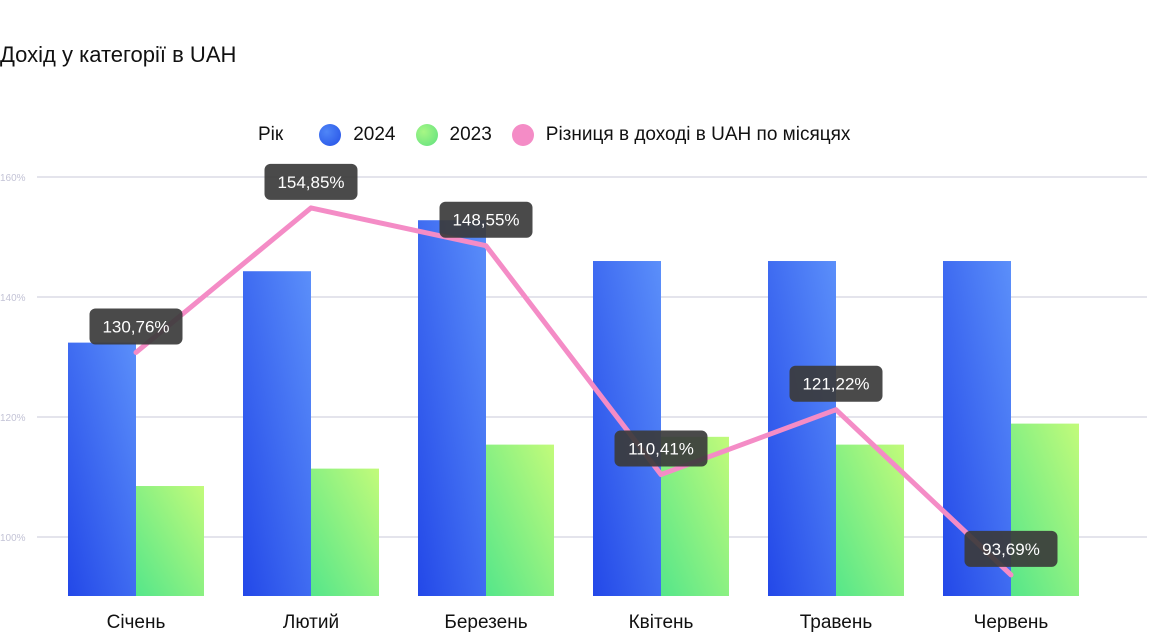 This screenshot has width=1149, height=632. What do you see at coordinates (836, 622) in the screenshot?
I see `x-tick-label: Травень` at bounding box center [836, 622].